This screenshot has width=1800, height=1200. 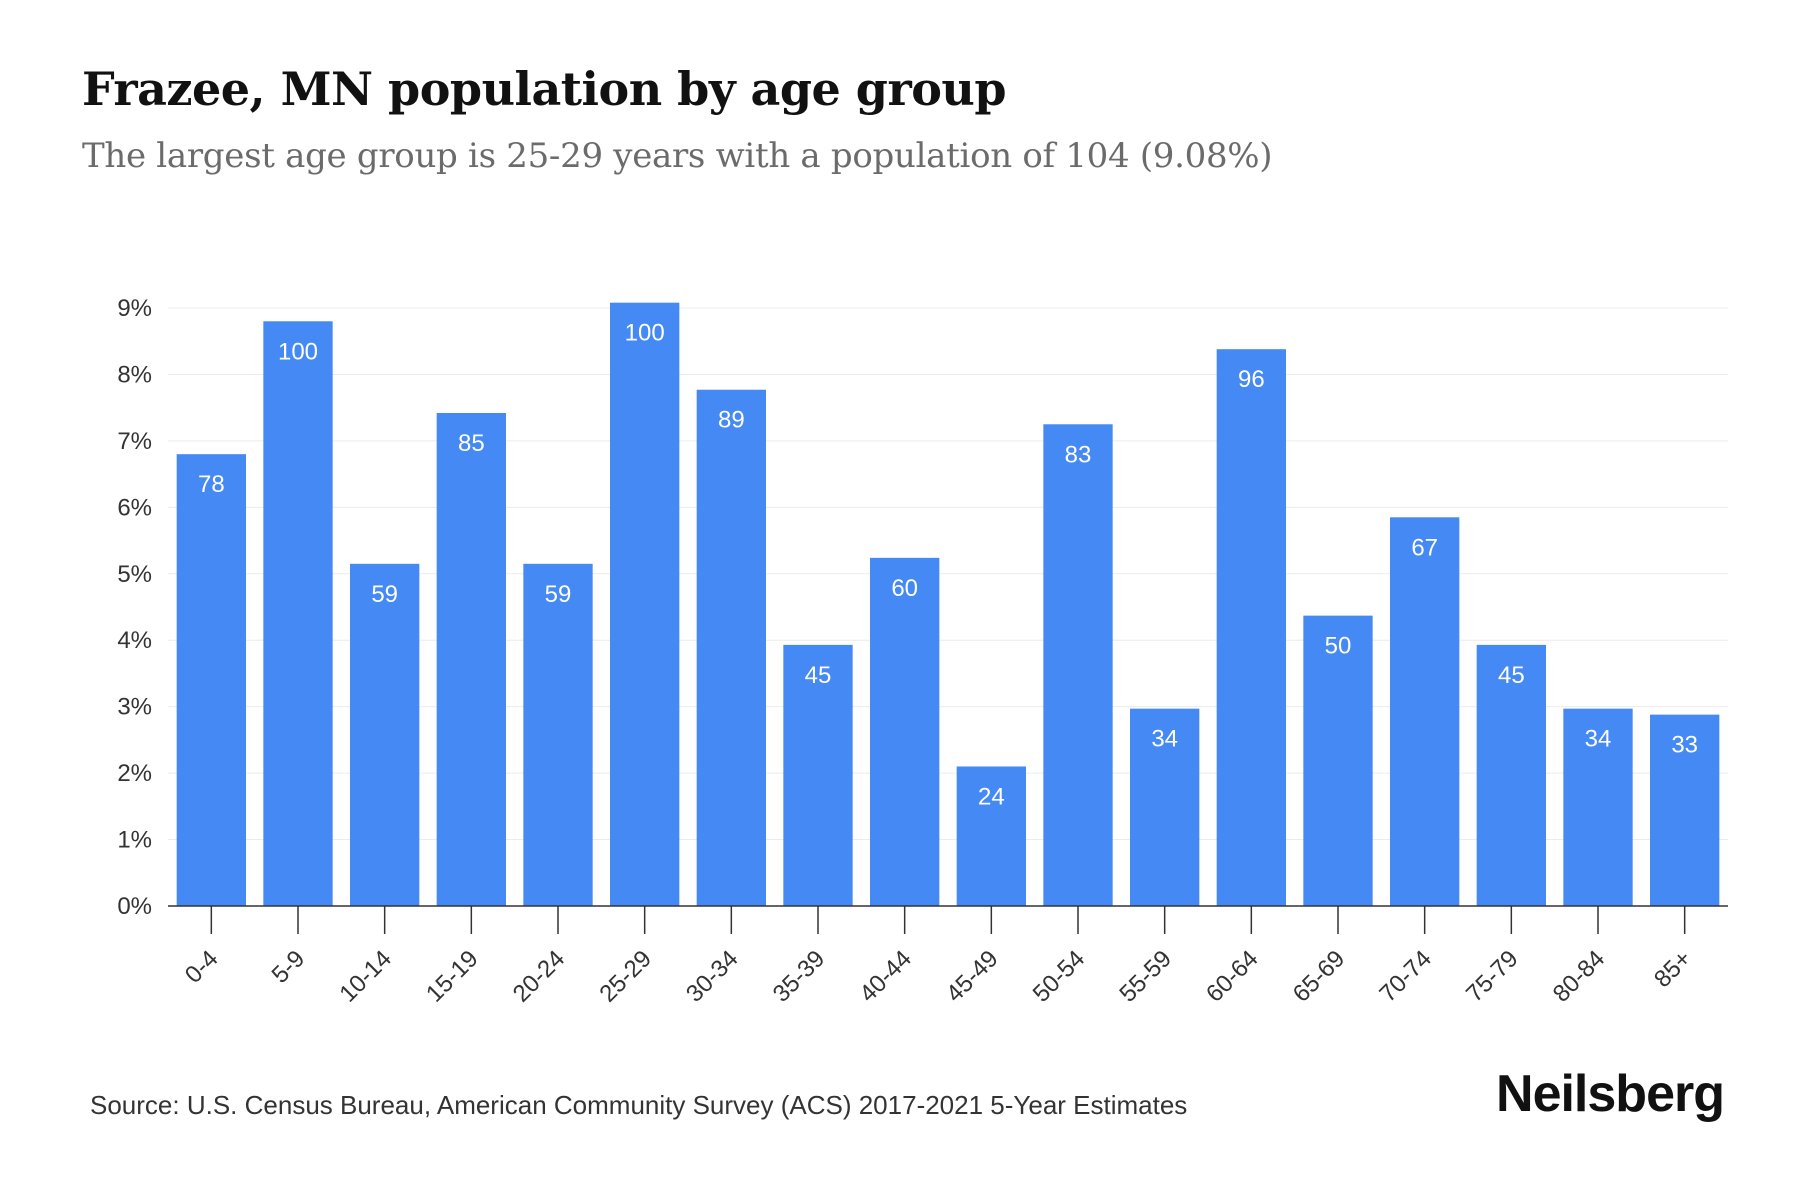 I want to click on x-axis, so click(x=948, y=919).